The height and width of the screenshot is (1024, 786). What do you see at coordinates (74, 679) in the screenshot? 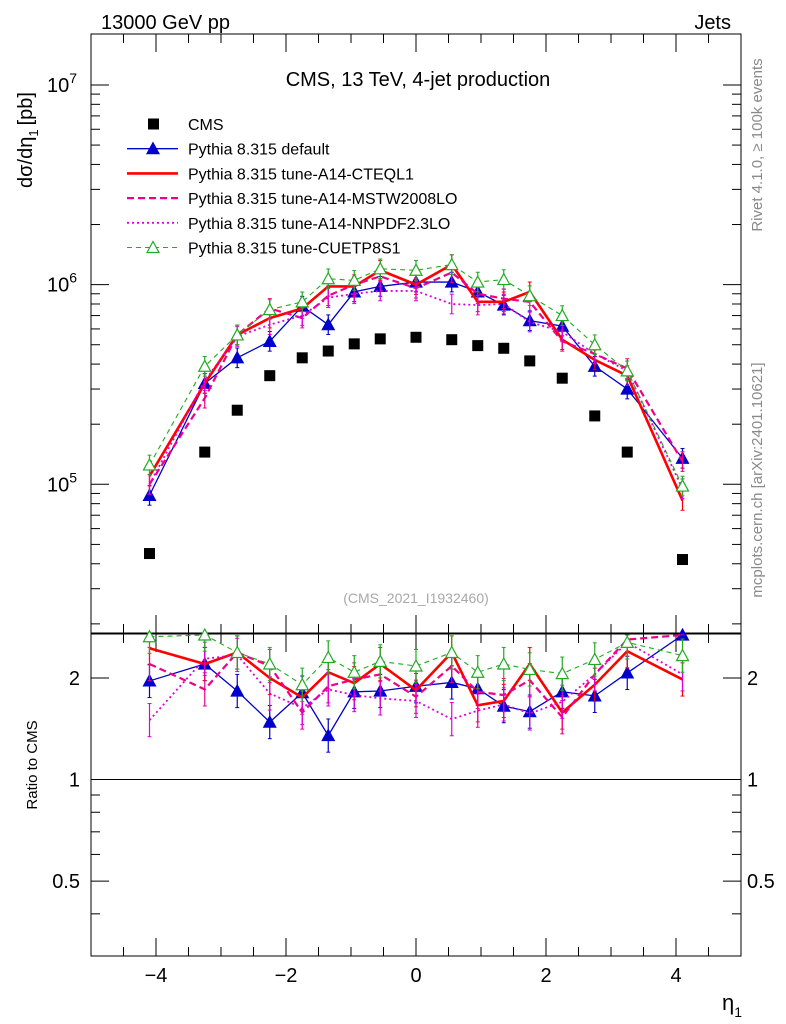
I see `ratio-y-tick-label: 2` at bounding box center [74, 679].